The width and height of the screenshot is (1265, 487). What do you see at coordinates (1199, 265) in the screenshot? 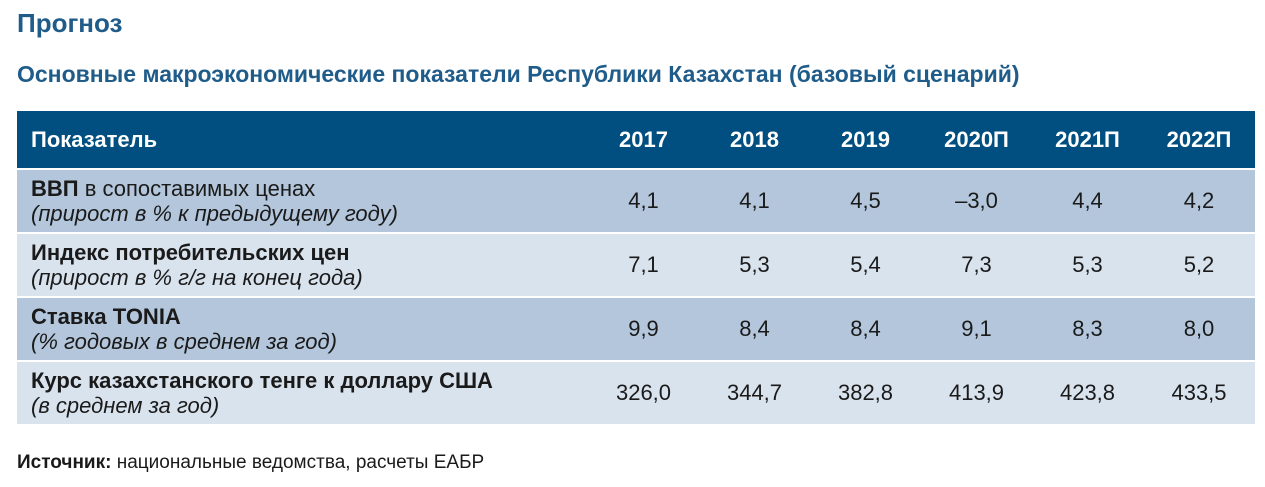
I see `value-cell: 5,2` at bounding box center [1199, 265].